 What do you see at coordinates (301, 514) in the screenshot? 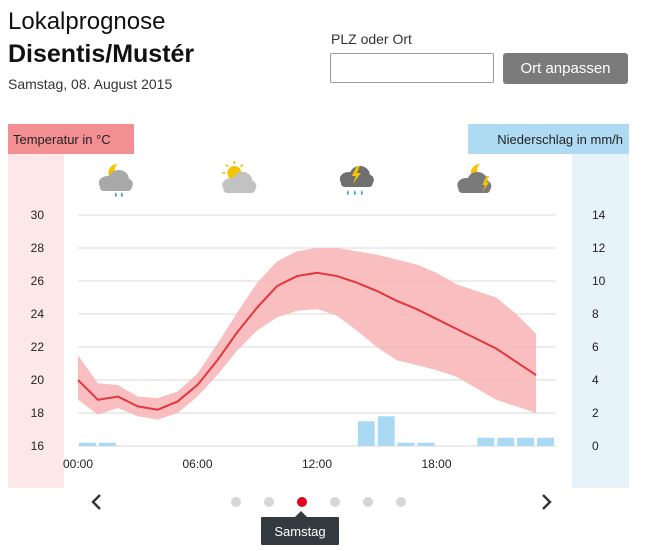
I see `tooltip-caret` at bounding box center [301, 514].